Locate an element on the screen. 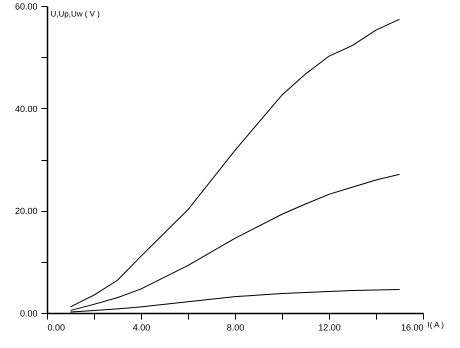 The height and width of the screenshot is (348, 460). y-tick-label: 20.00 is located at coordinates (26, 211).